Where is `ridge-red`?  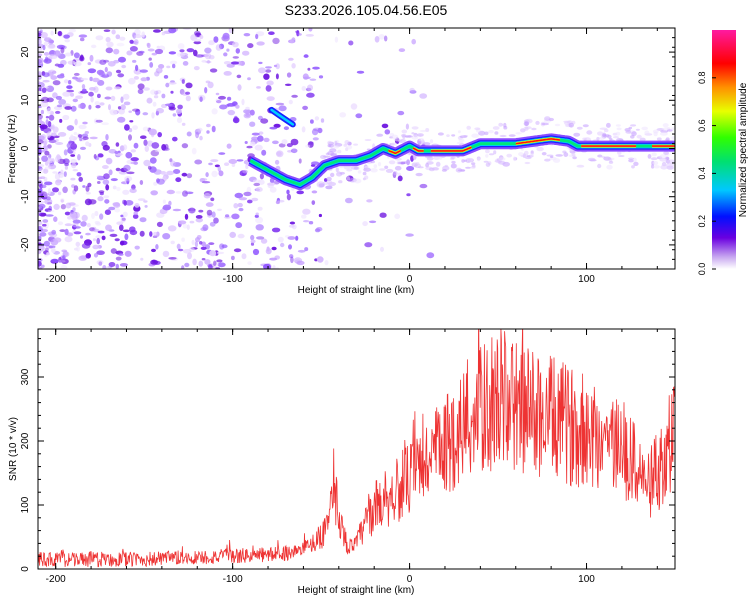 ridge-red is located at coordinates (395, 152).